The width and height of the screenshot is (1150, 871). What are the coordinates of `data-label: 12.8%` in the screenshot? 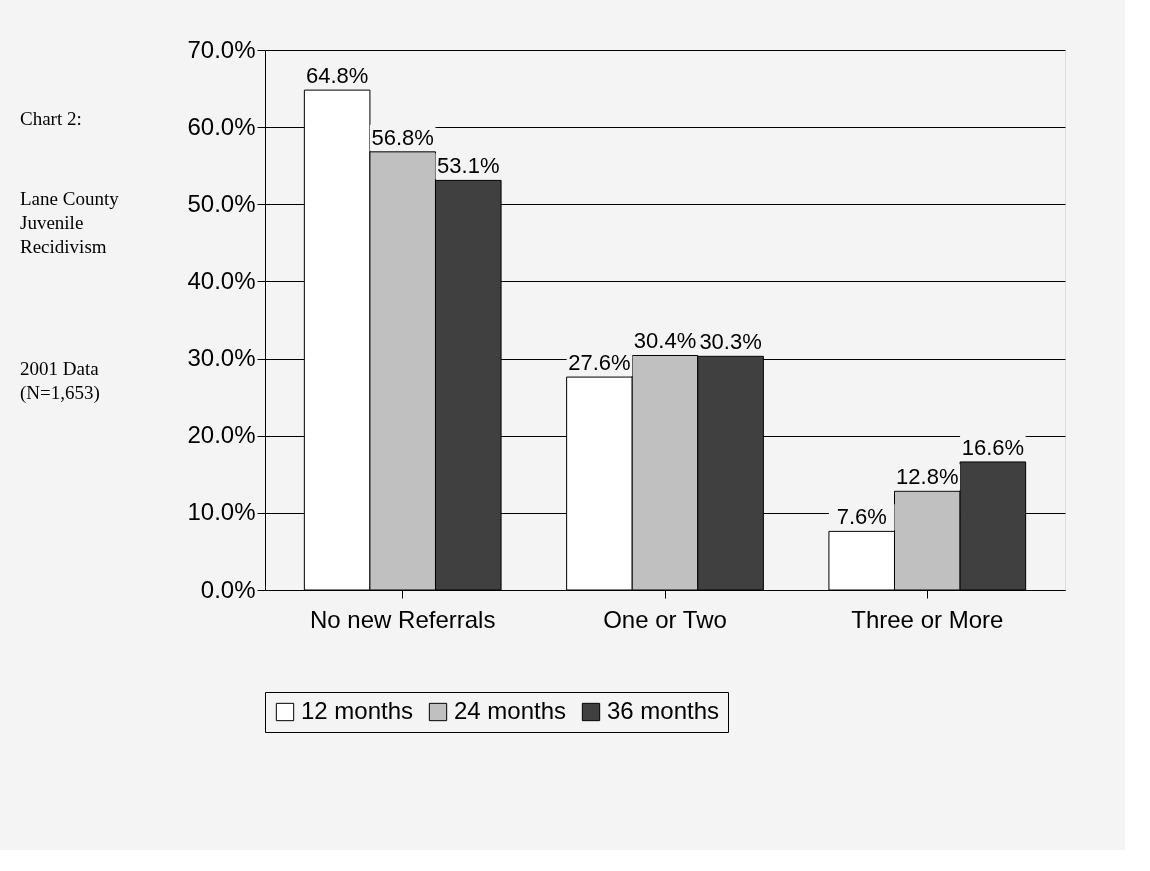 It's located at (927, 477).